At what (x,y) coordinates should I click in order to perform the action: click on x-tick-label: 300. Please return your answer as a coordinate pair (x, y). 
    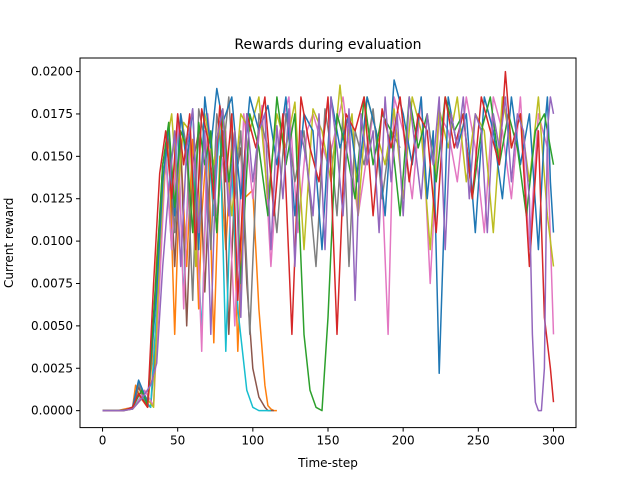
    Looking at the image, I should click on (553, 441).